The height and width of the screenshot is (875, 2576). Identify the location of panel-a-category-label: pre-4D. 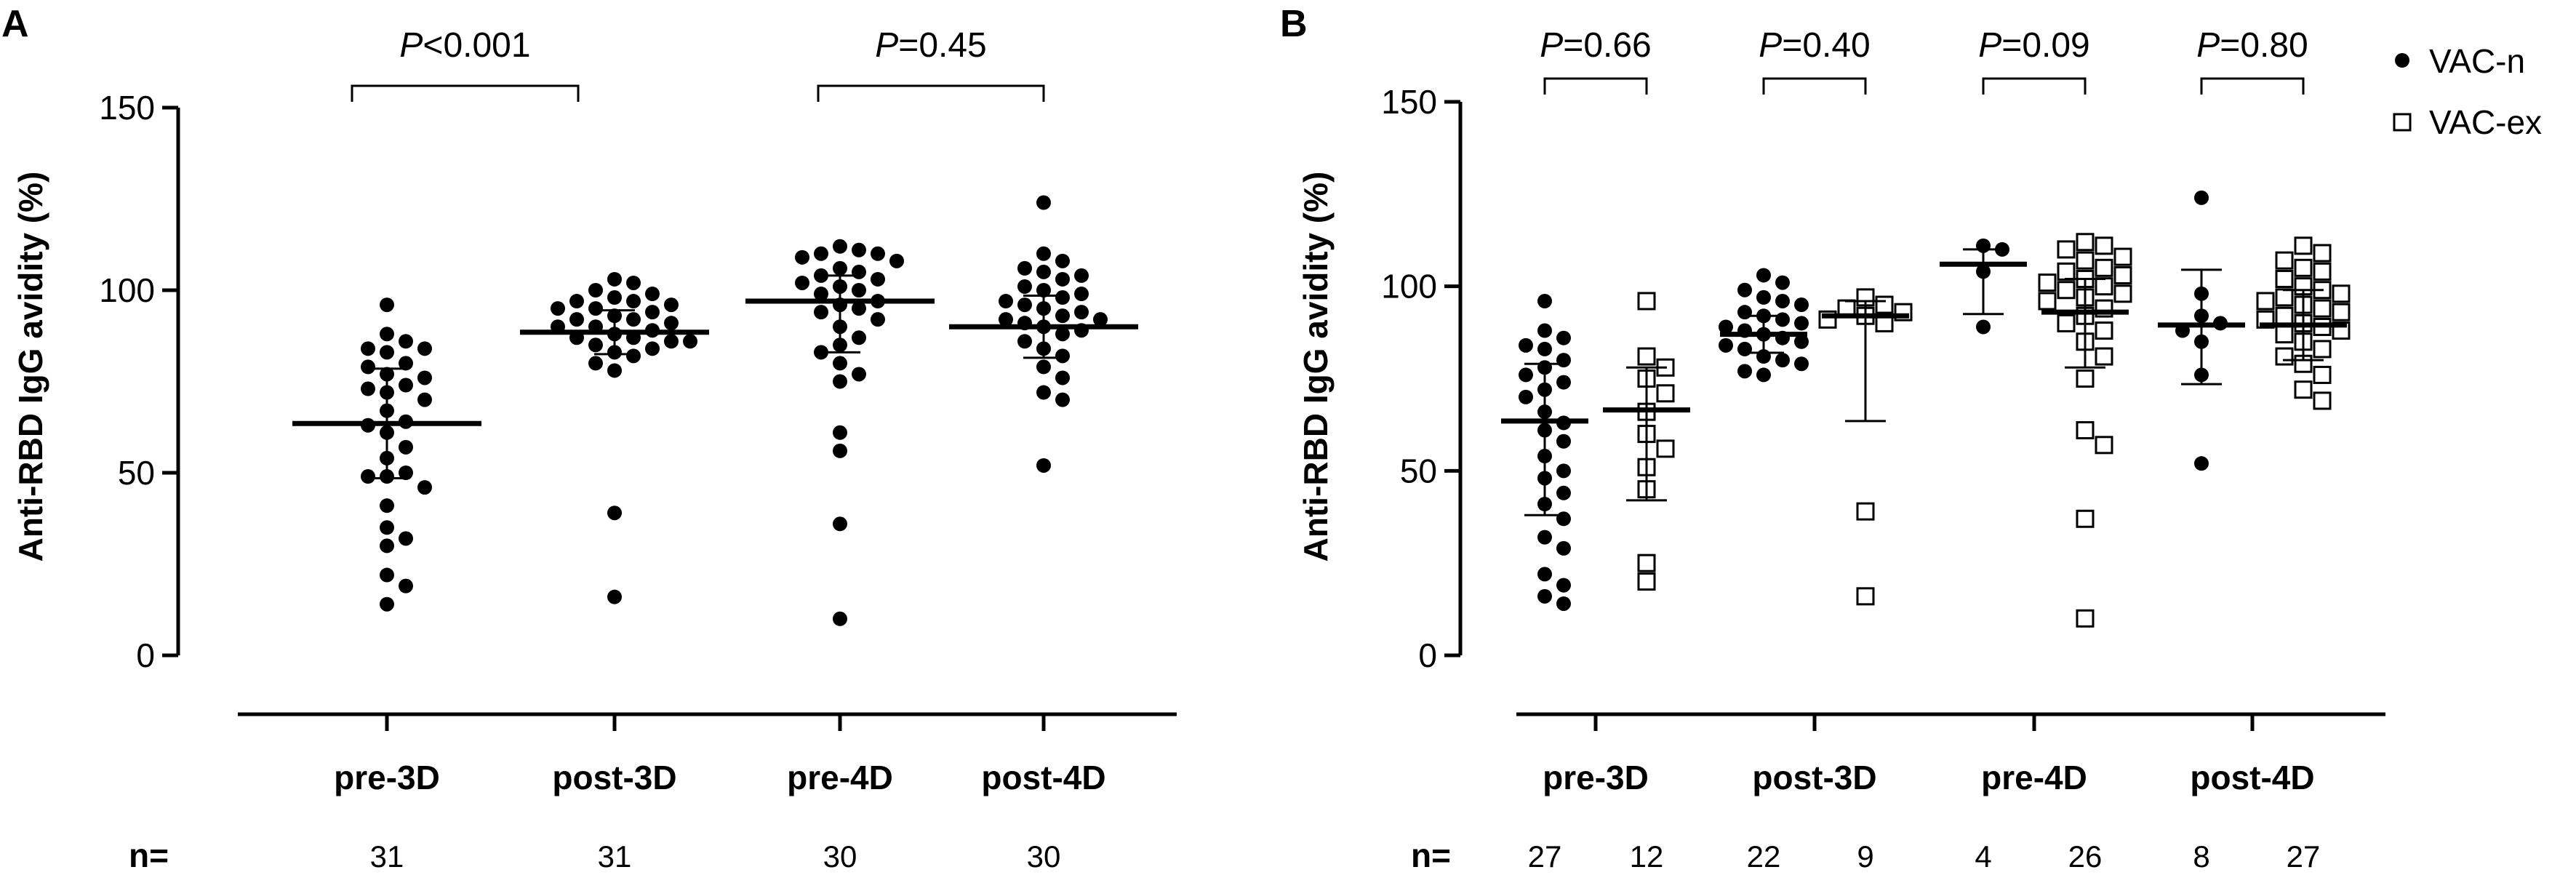
(840, 777).